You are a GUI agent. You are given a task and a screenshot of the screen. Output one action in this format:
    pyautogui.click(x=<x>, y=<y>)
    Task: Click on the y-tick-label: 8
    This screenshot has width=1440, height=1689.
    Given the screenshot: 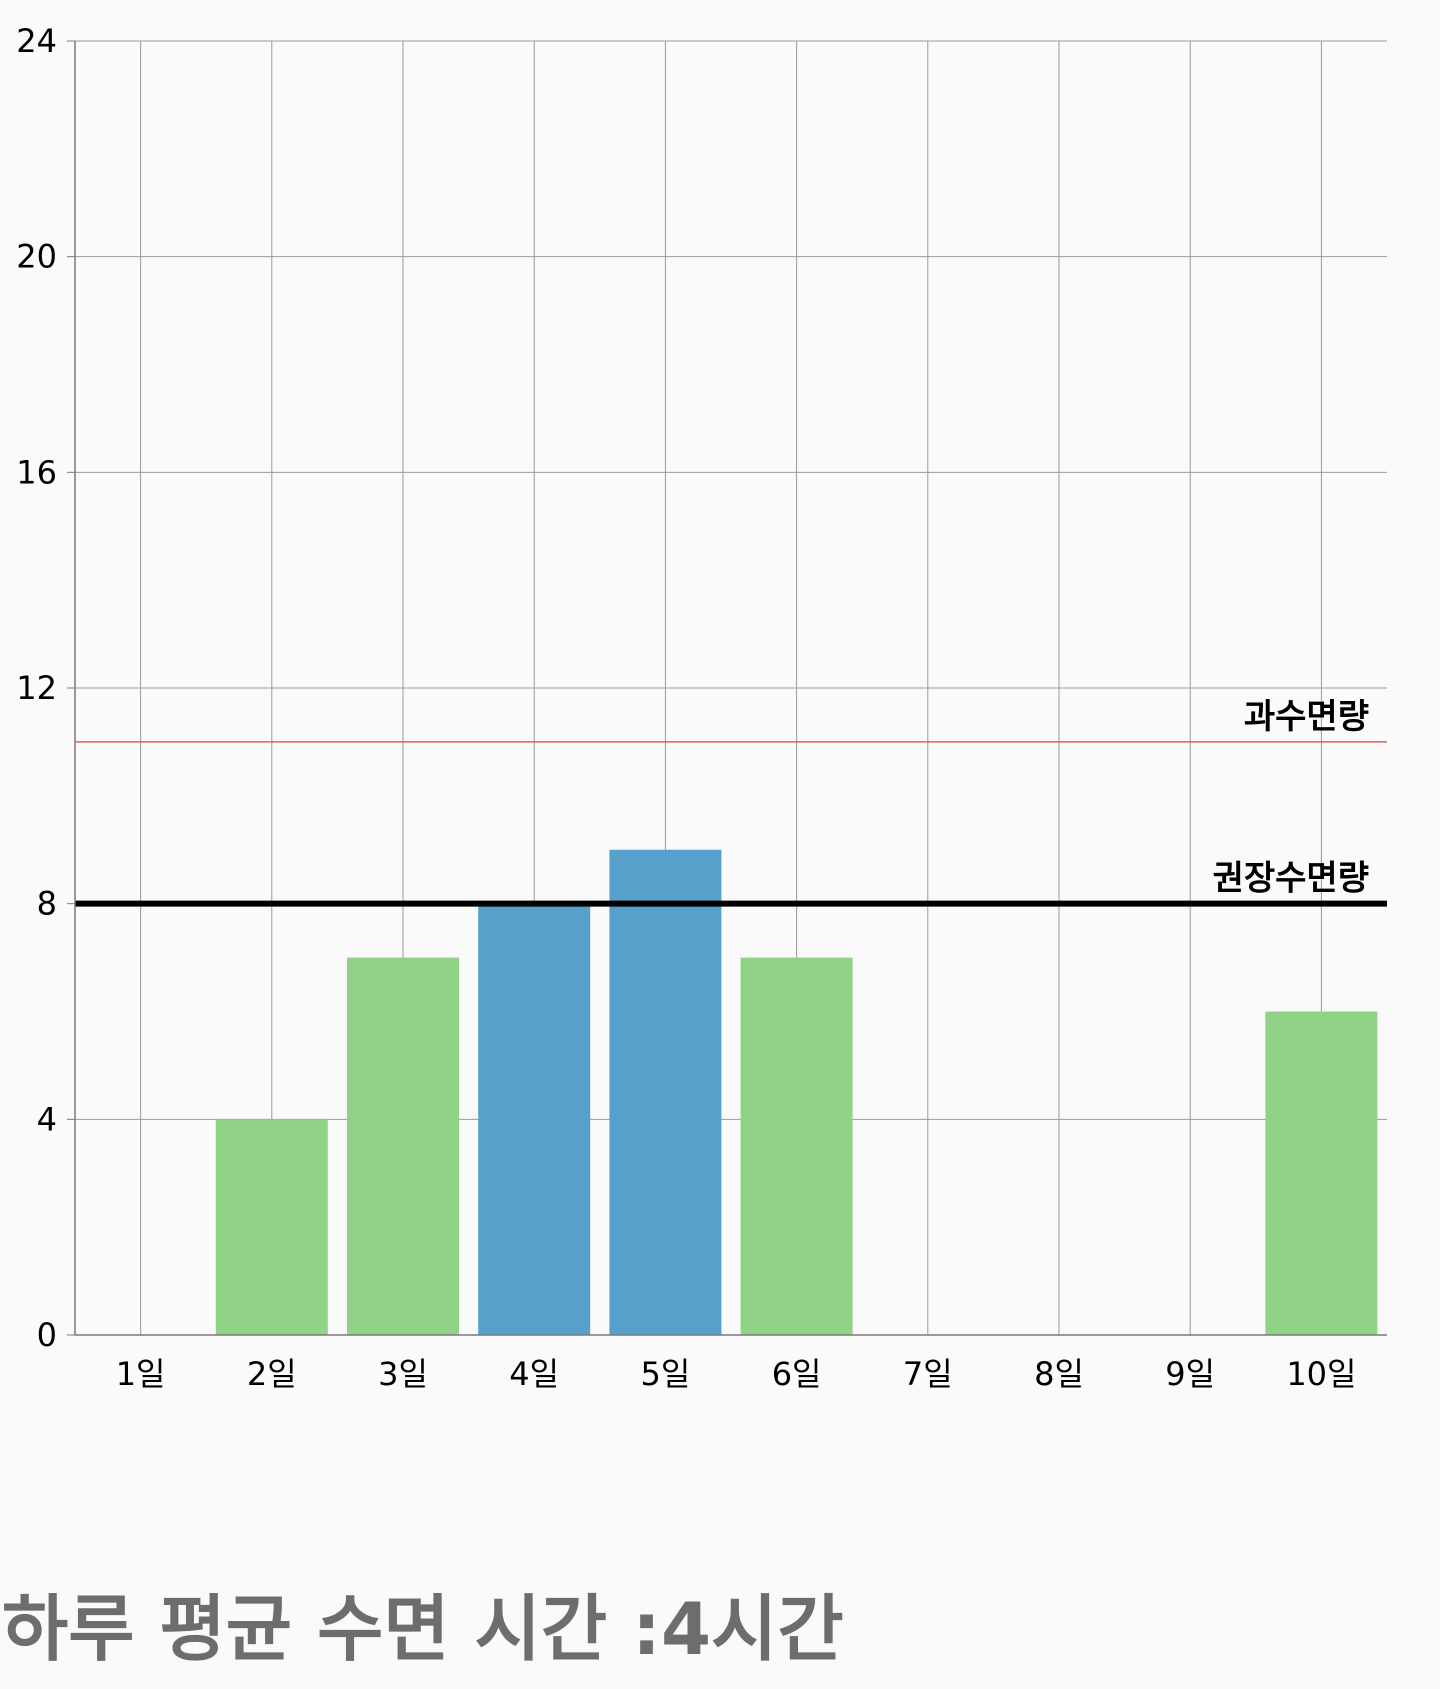 What is the action you would take?
    pyautogui.click(x=47, y=904)
    